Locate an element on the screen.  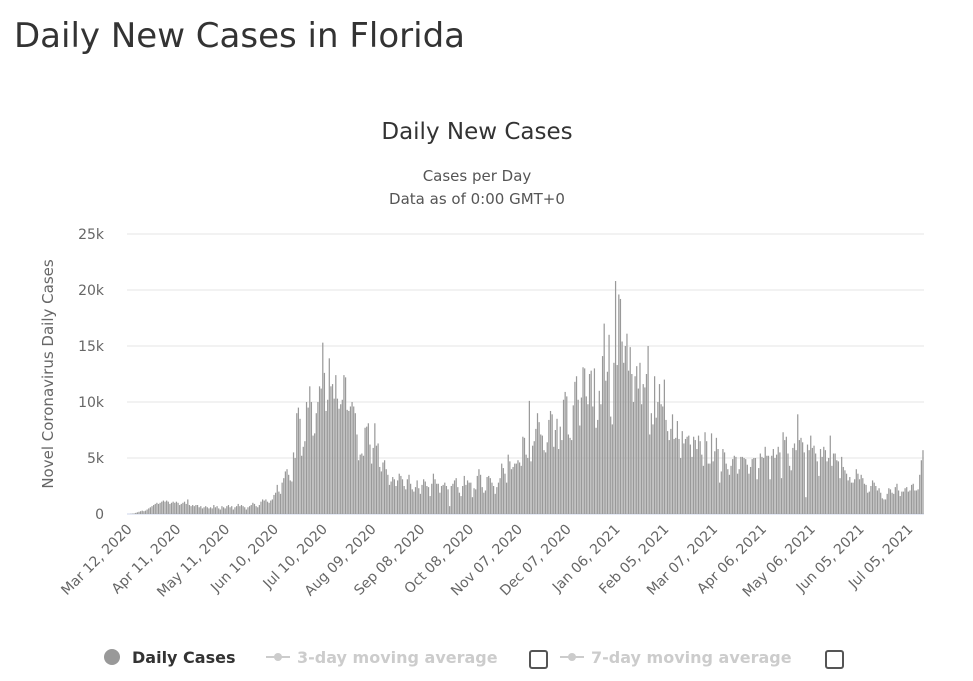
legend-item-7-day-average: 7-day moving average is located at coordinates (676, 657).